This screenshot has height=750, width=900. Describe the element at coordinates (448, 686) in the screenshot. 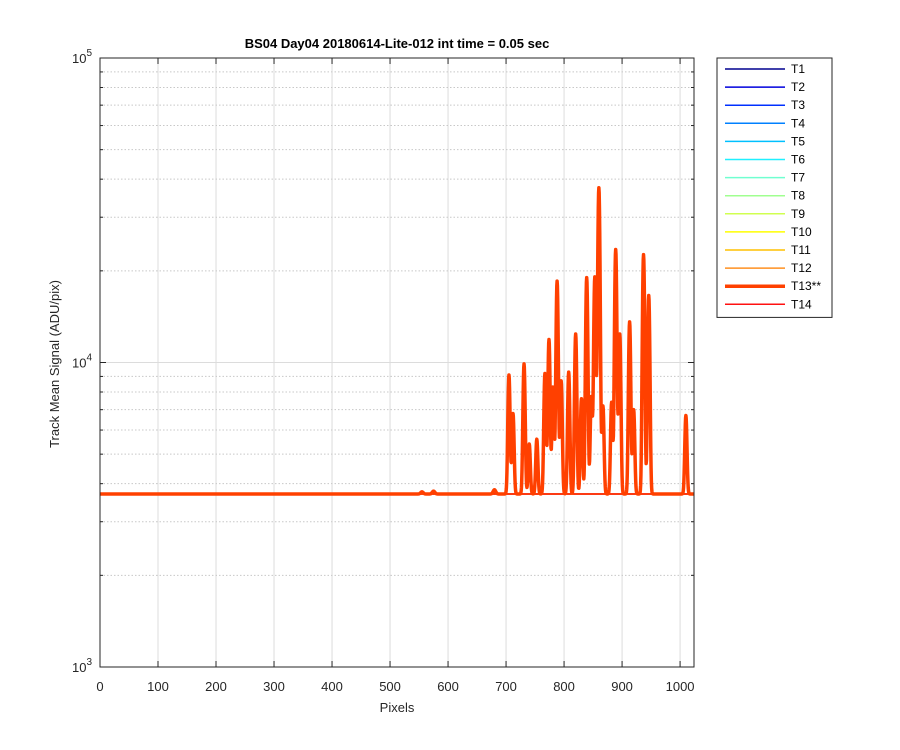

I see `x-tick-label: 600` at that location.